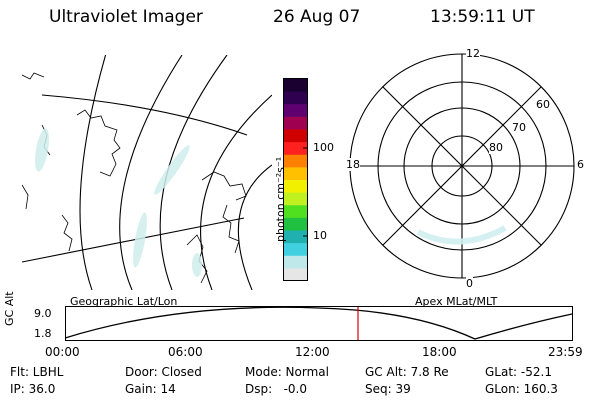 Image resolution: width=600 pixels, height=400 pixels. Describe the element at coordinates (580, 164) in the screenshot. I see `mlt-label-6: 6` at that location.